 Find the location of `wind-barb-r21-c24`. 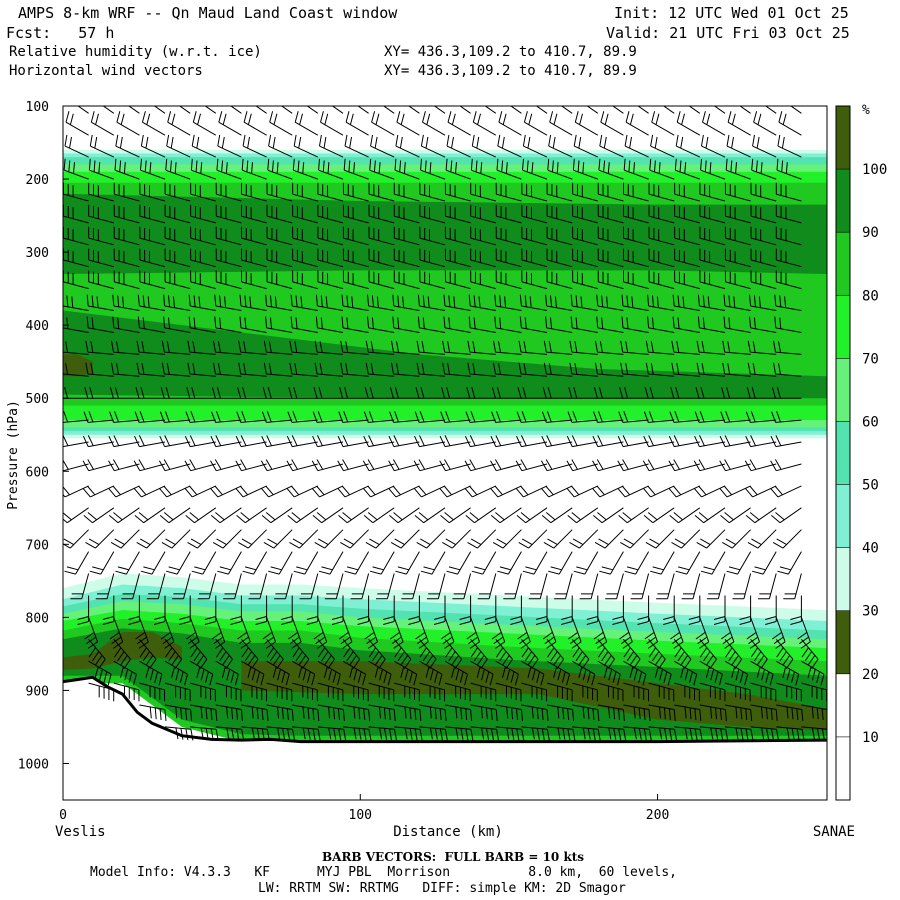

wind-barb-r21-c24 is located at coordinates (691, 586).